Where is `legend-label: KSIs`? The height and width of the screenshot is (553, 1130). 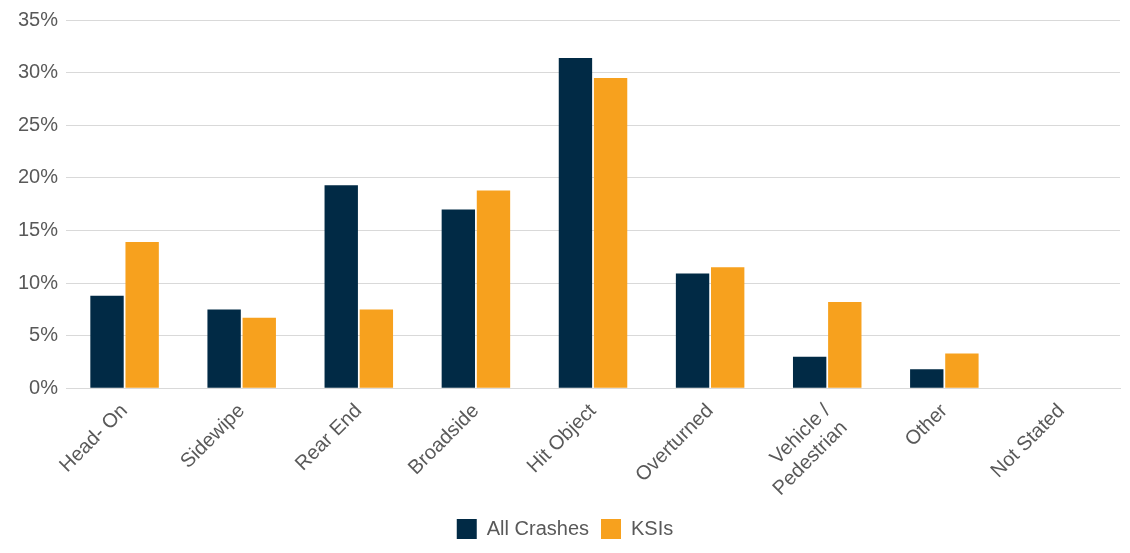 legend-label: KSIs is located at coordinates (652, 527).